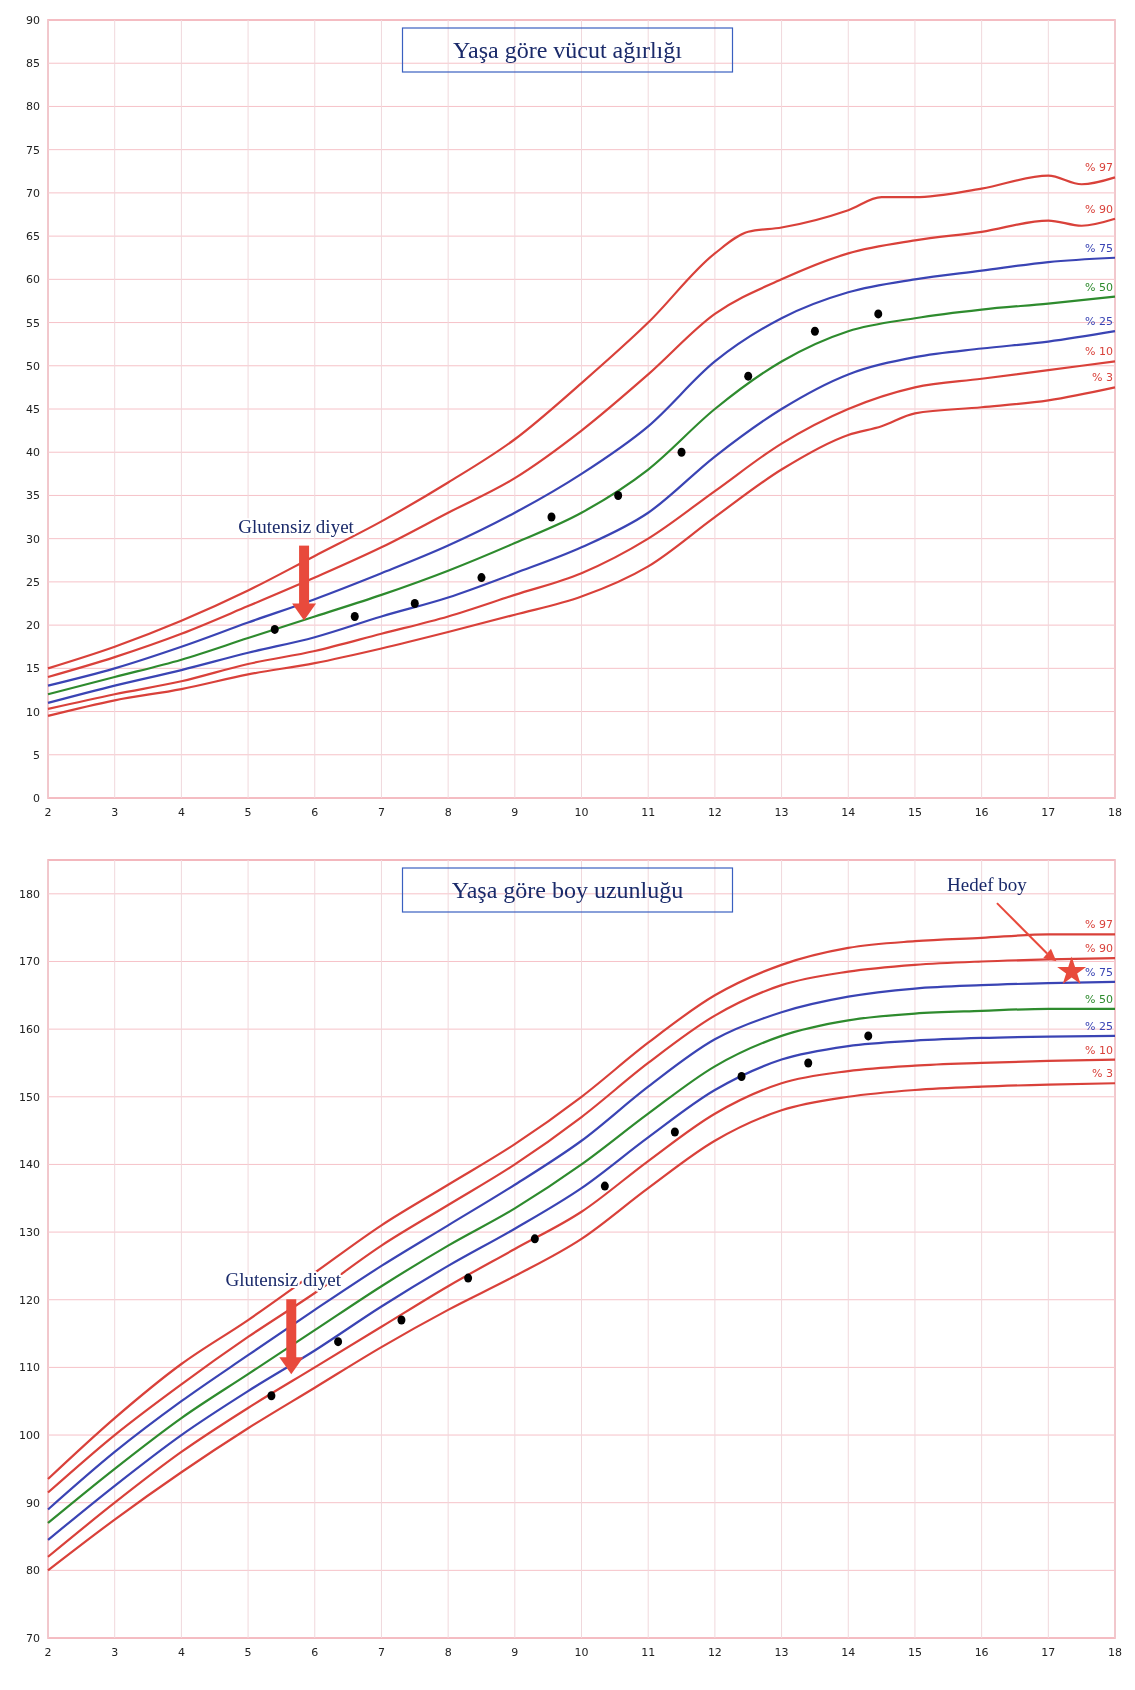 The height and width of the screenshot is (1690, 1135). Describe the element at coordinates (36, 755) in the screenshot. I see `y-tick-label: 5` at that location.